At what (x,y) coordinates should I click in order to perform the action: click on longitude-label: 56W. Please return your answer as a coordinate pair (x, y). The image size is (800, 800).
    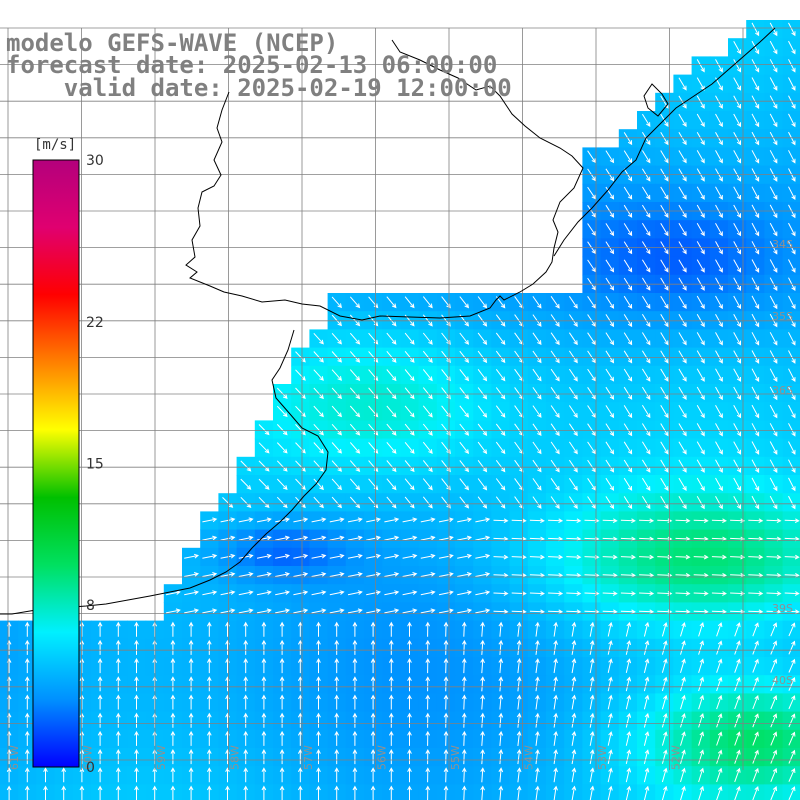
    Looking at the image, I should click on (382, 757).